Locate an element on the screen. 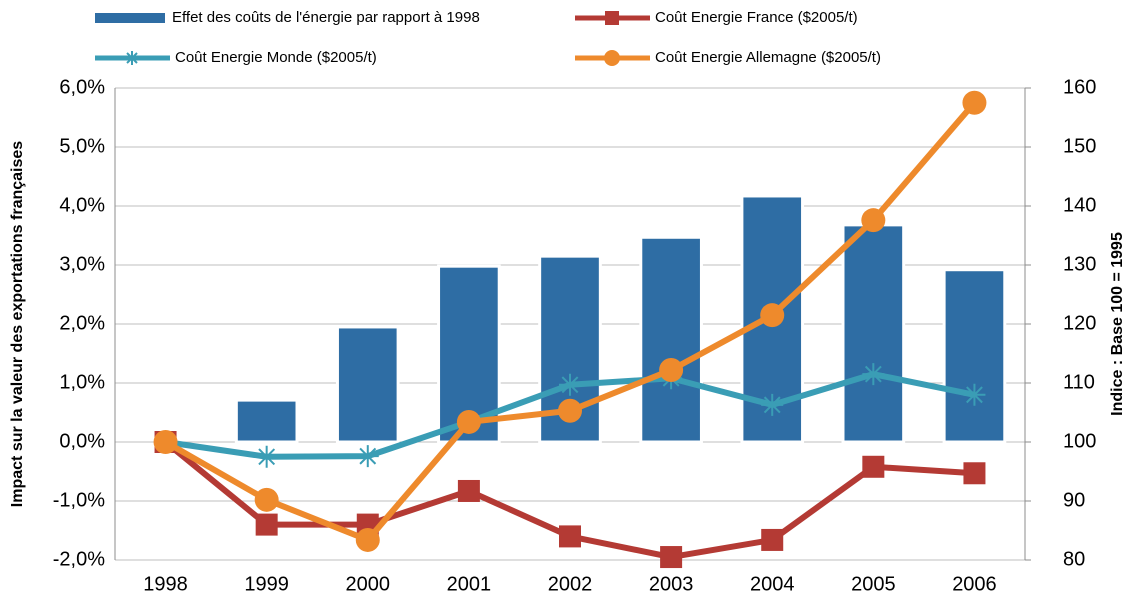  y-tick-label: 2,0% is located at coordinates (82, 323).